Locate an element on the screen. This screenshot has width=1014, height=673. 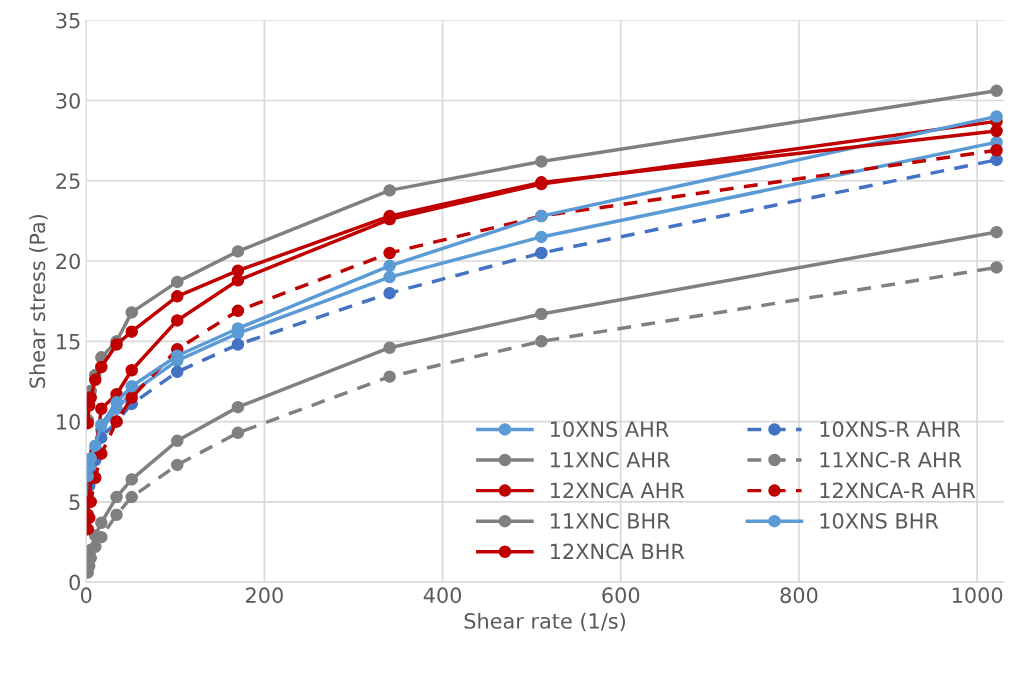
x-tick-label: 400 is located at coordinates (442, 595).